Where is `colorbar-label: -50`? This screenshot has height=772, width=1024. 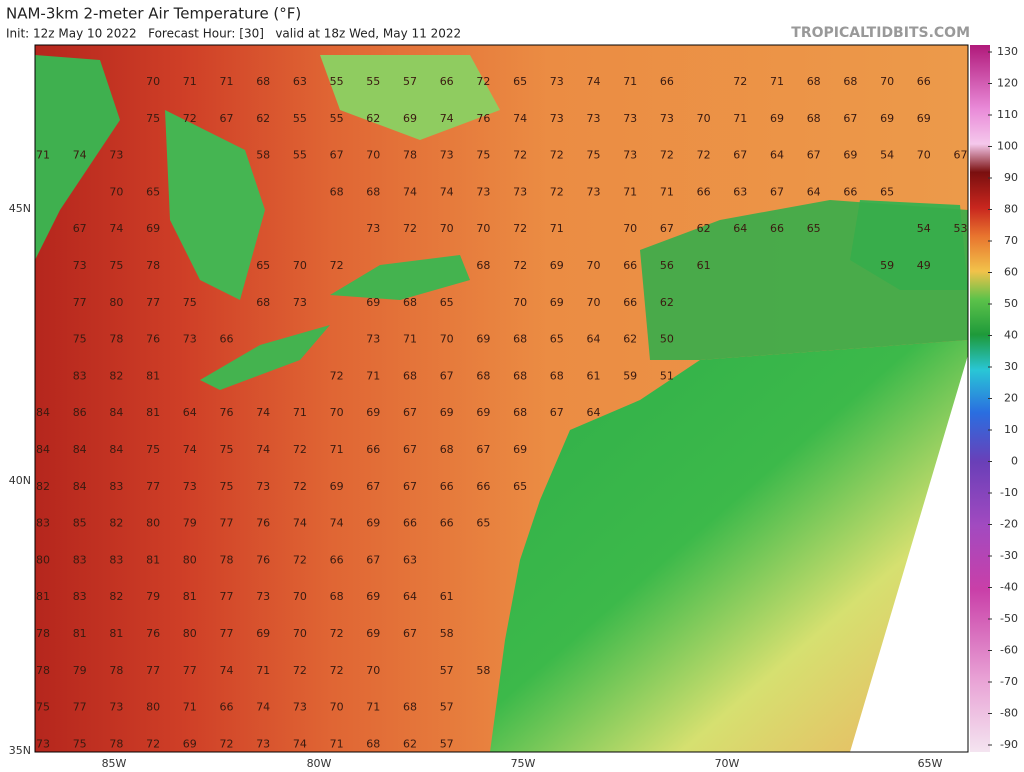
colorbar-label: -50 is located at coordinates (1009, 618).